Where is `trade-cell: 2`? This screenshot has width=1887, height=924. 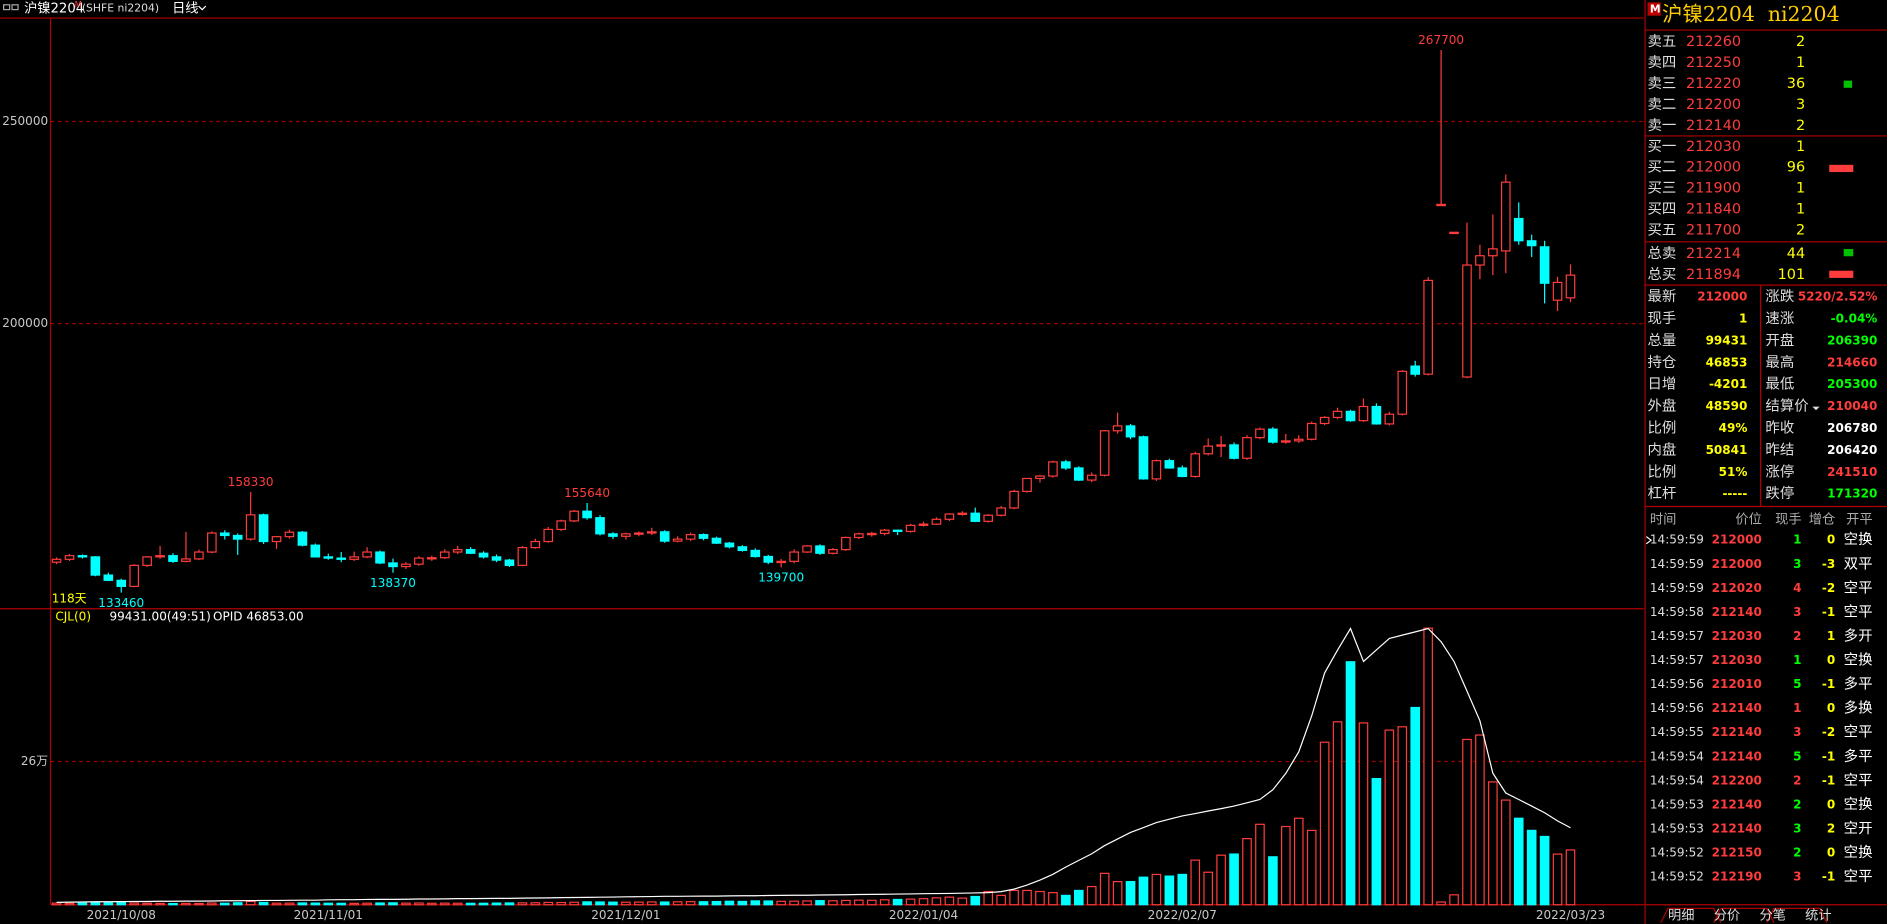 trade-cell: 2 is located at coordinates (1797, 804).